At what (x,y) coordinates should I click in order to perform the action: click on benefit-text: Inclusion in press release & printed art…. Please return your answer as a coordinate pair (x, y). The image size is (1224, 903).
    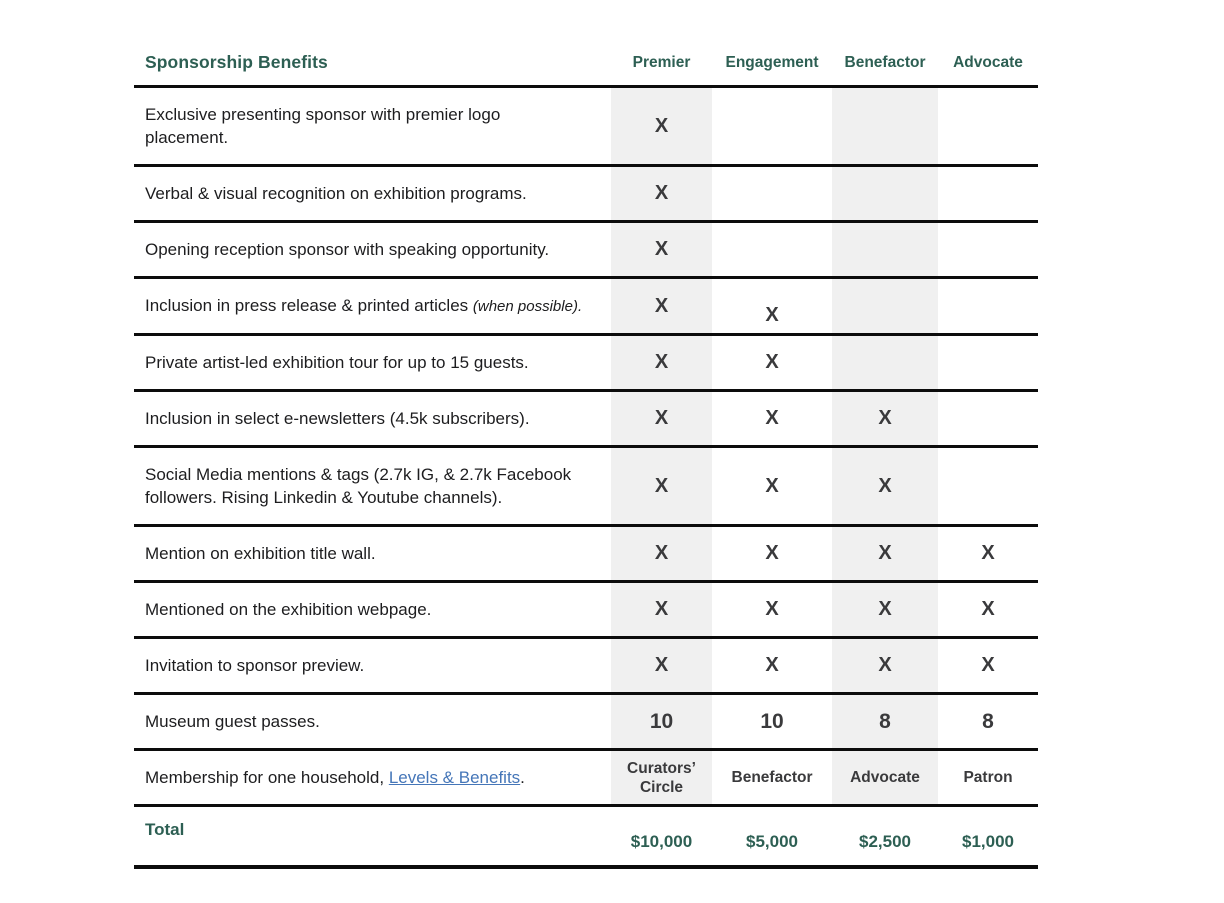
    Looking at the image, I should click on (309, 305).